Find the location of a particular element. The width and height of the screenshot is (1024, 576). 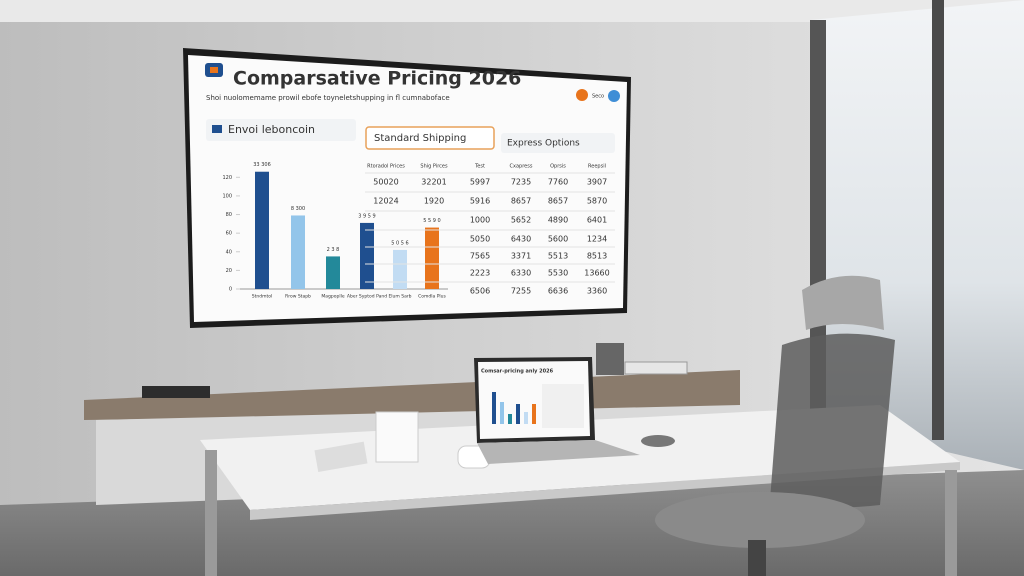

table-cell: 6330 is located at coordinates (521, 273).